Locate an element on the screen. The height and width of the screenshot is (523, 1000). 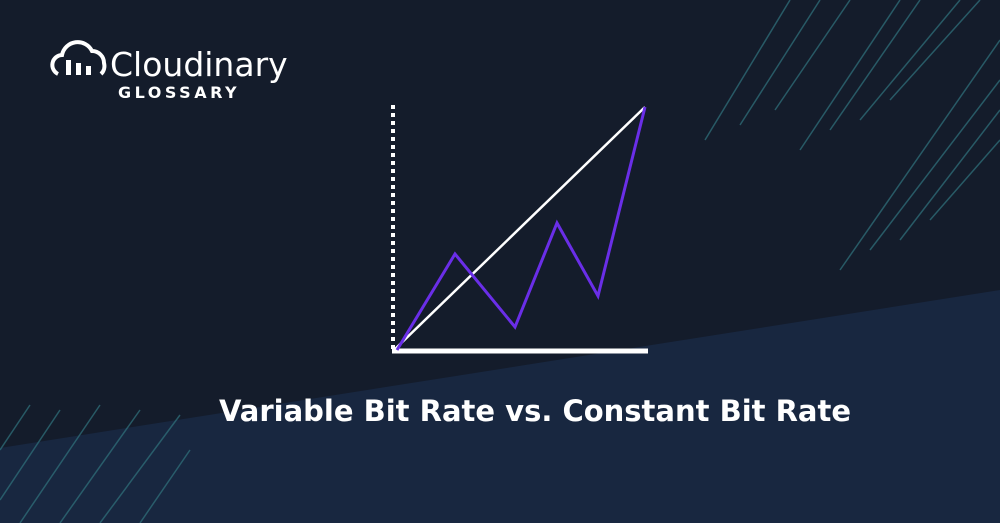
logo-subtitle: GLOSSARY is located at coordinates (179, 92).